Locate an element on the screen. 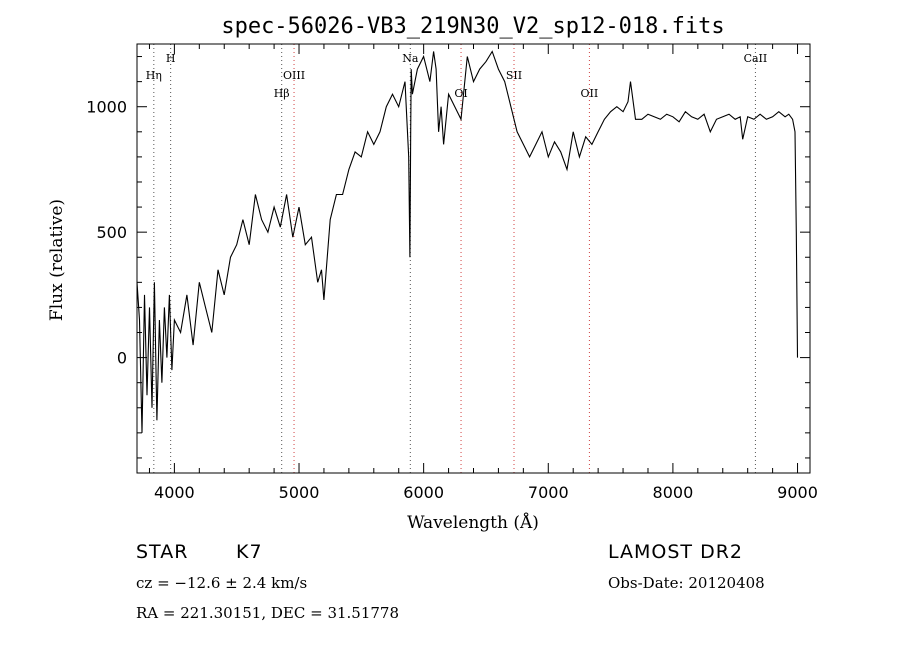 The image size is (900, 650). line-label: OIII is located at coordinates (294, 75).